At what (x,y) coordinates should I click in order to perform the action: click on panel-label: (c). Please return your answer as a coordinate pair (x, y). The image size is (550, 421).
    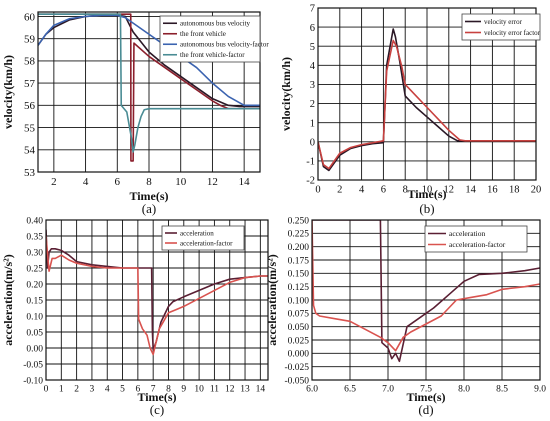
    Looking at the image, I should click on (157, 409).